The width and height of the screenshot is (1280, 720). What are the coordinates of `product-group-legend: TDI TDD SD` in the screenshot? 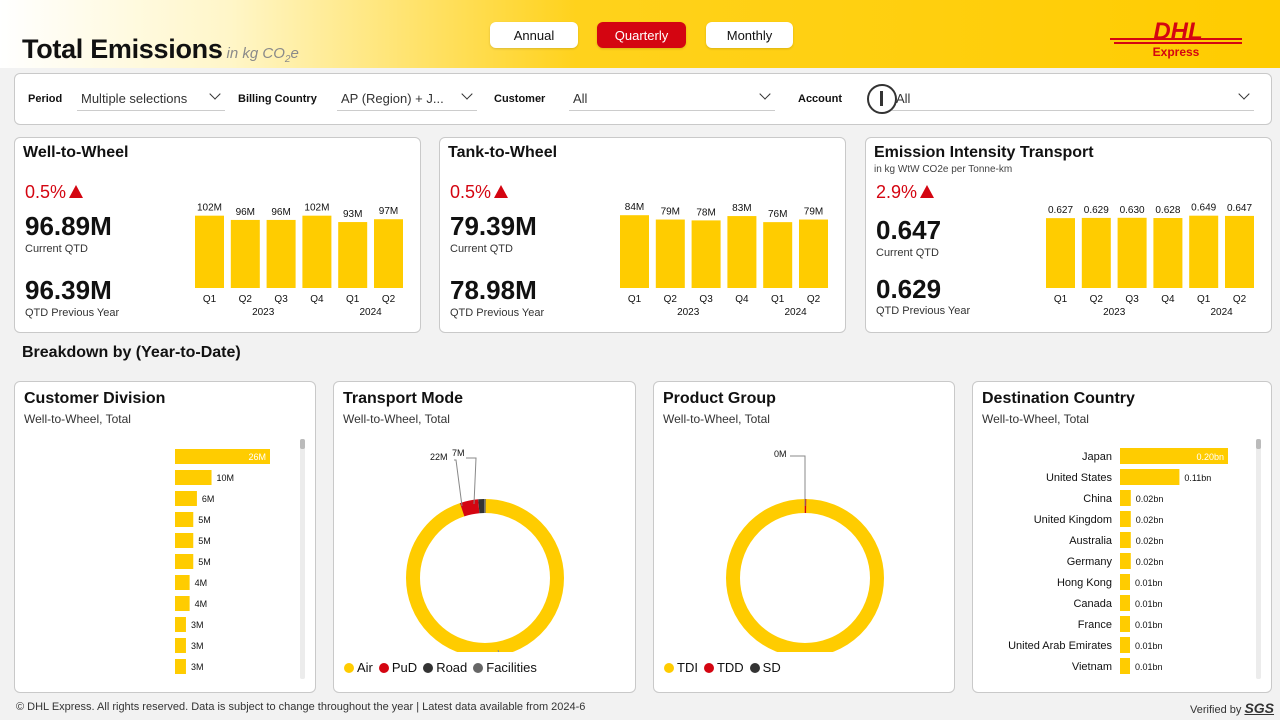 It's located at (722, 667).